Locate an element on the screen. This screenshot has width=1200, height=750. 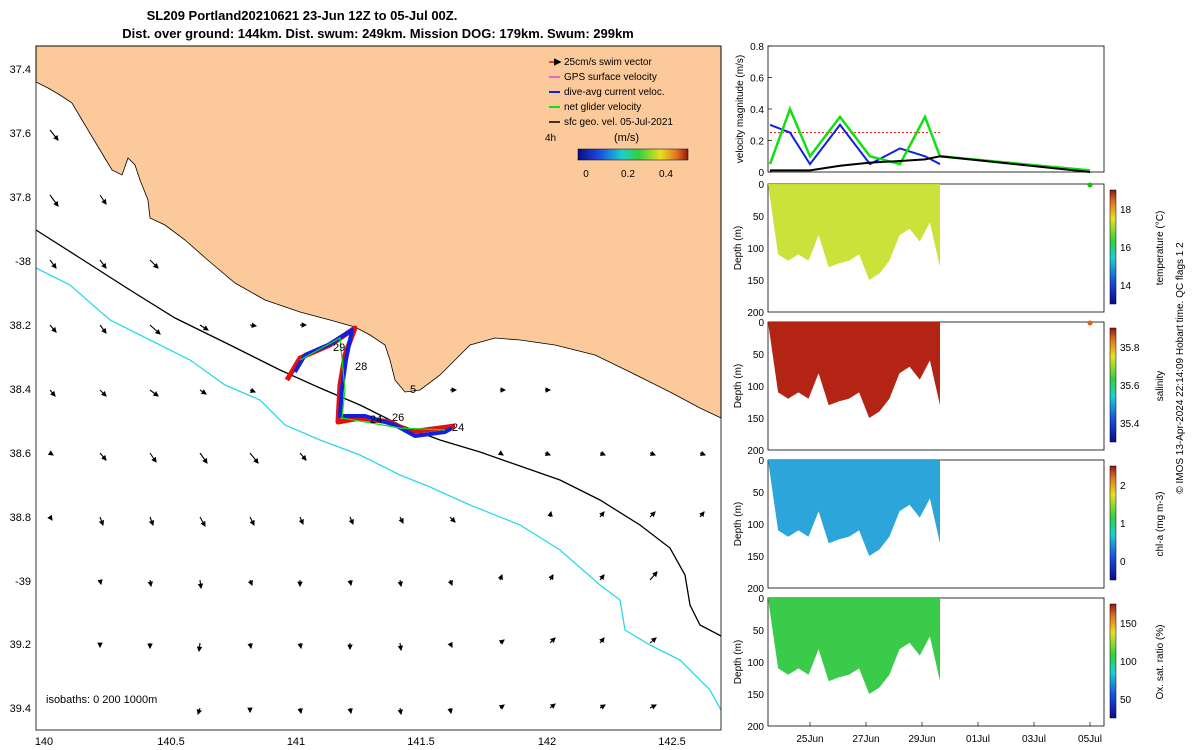
colorbar-label: temperature (°C) is located at coordinates (1160, 248).